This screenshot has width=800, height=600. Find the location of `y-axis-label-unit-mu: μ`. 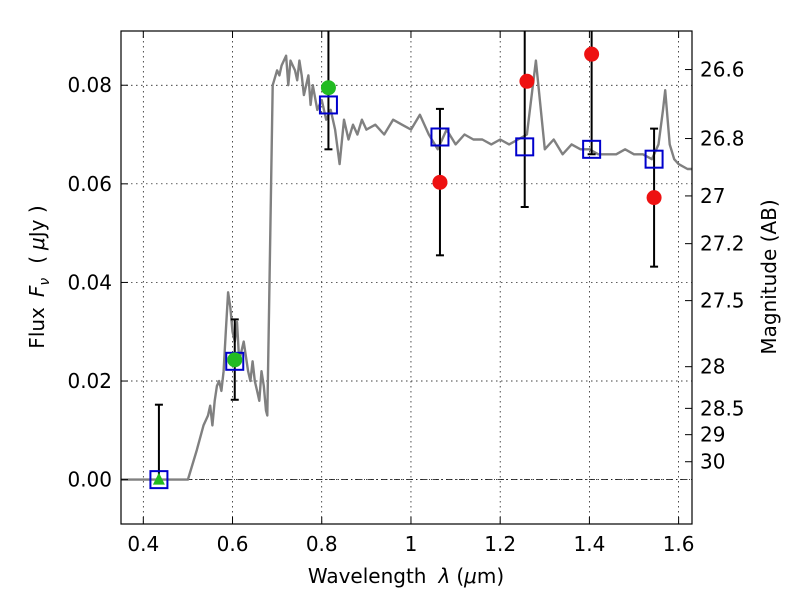

y-axis-label-unit-mu: μ is located at coordinates (37, 244).